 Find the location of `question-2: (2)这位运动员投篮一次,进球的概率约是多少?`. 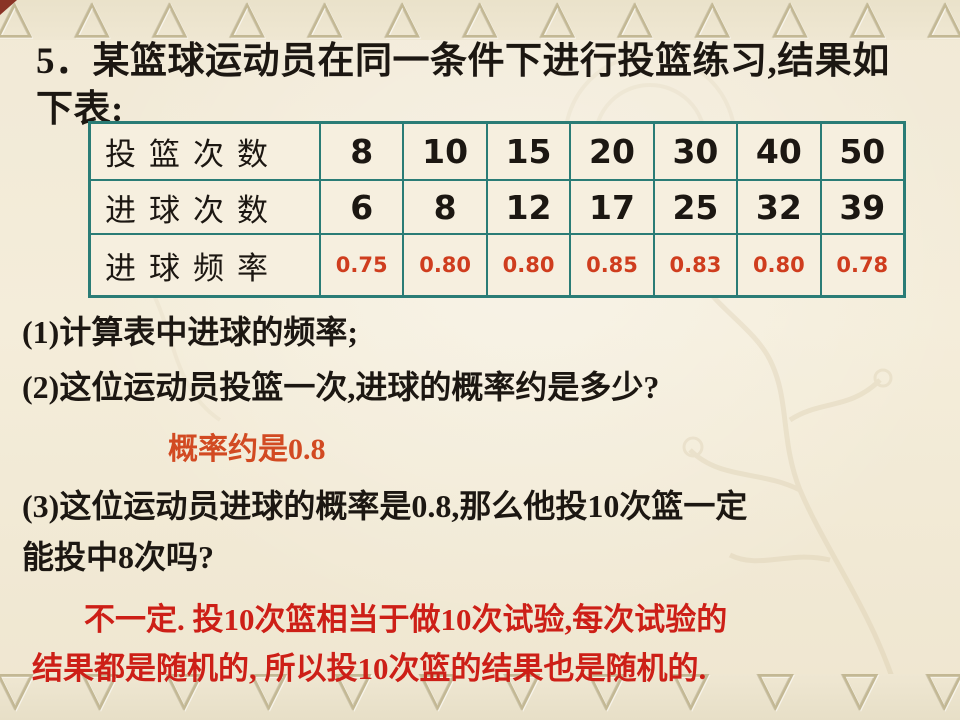

question-2: (2)这位运动员投篮一次,进球的概率约是多少? is located at coordinates (341, 387).